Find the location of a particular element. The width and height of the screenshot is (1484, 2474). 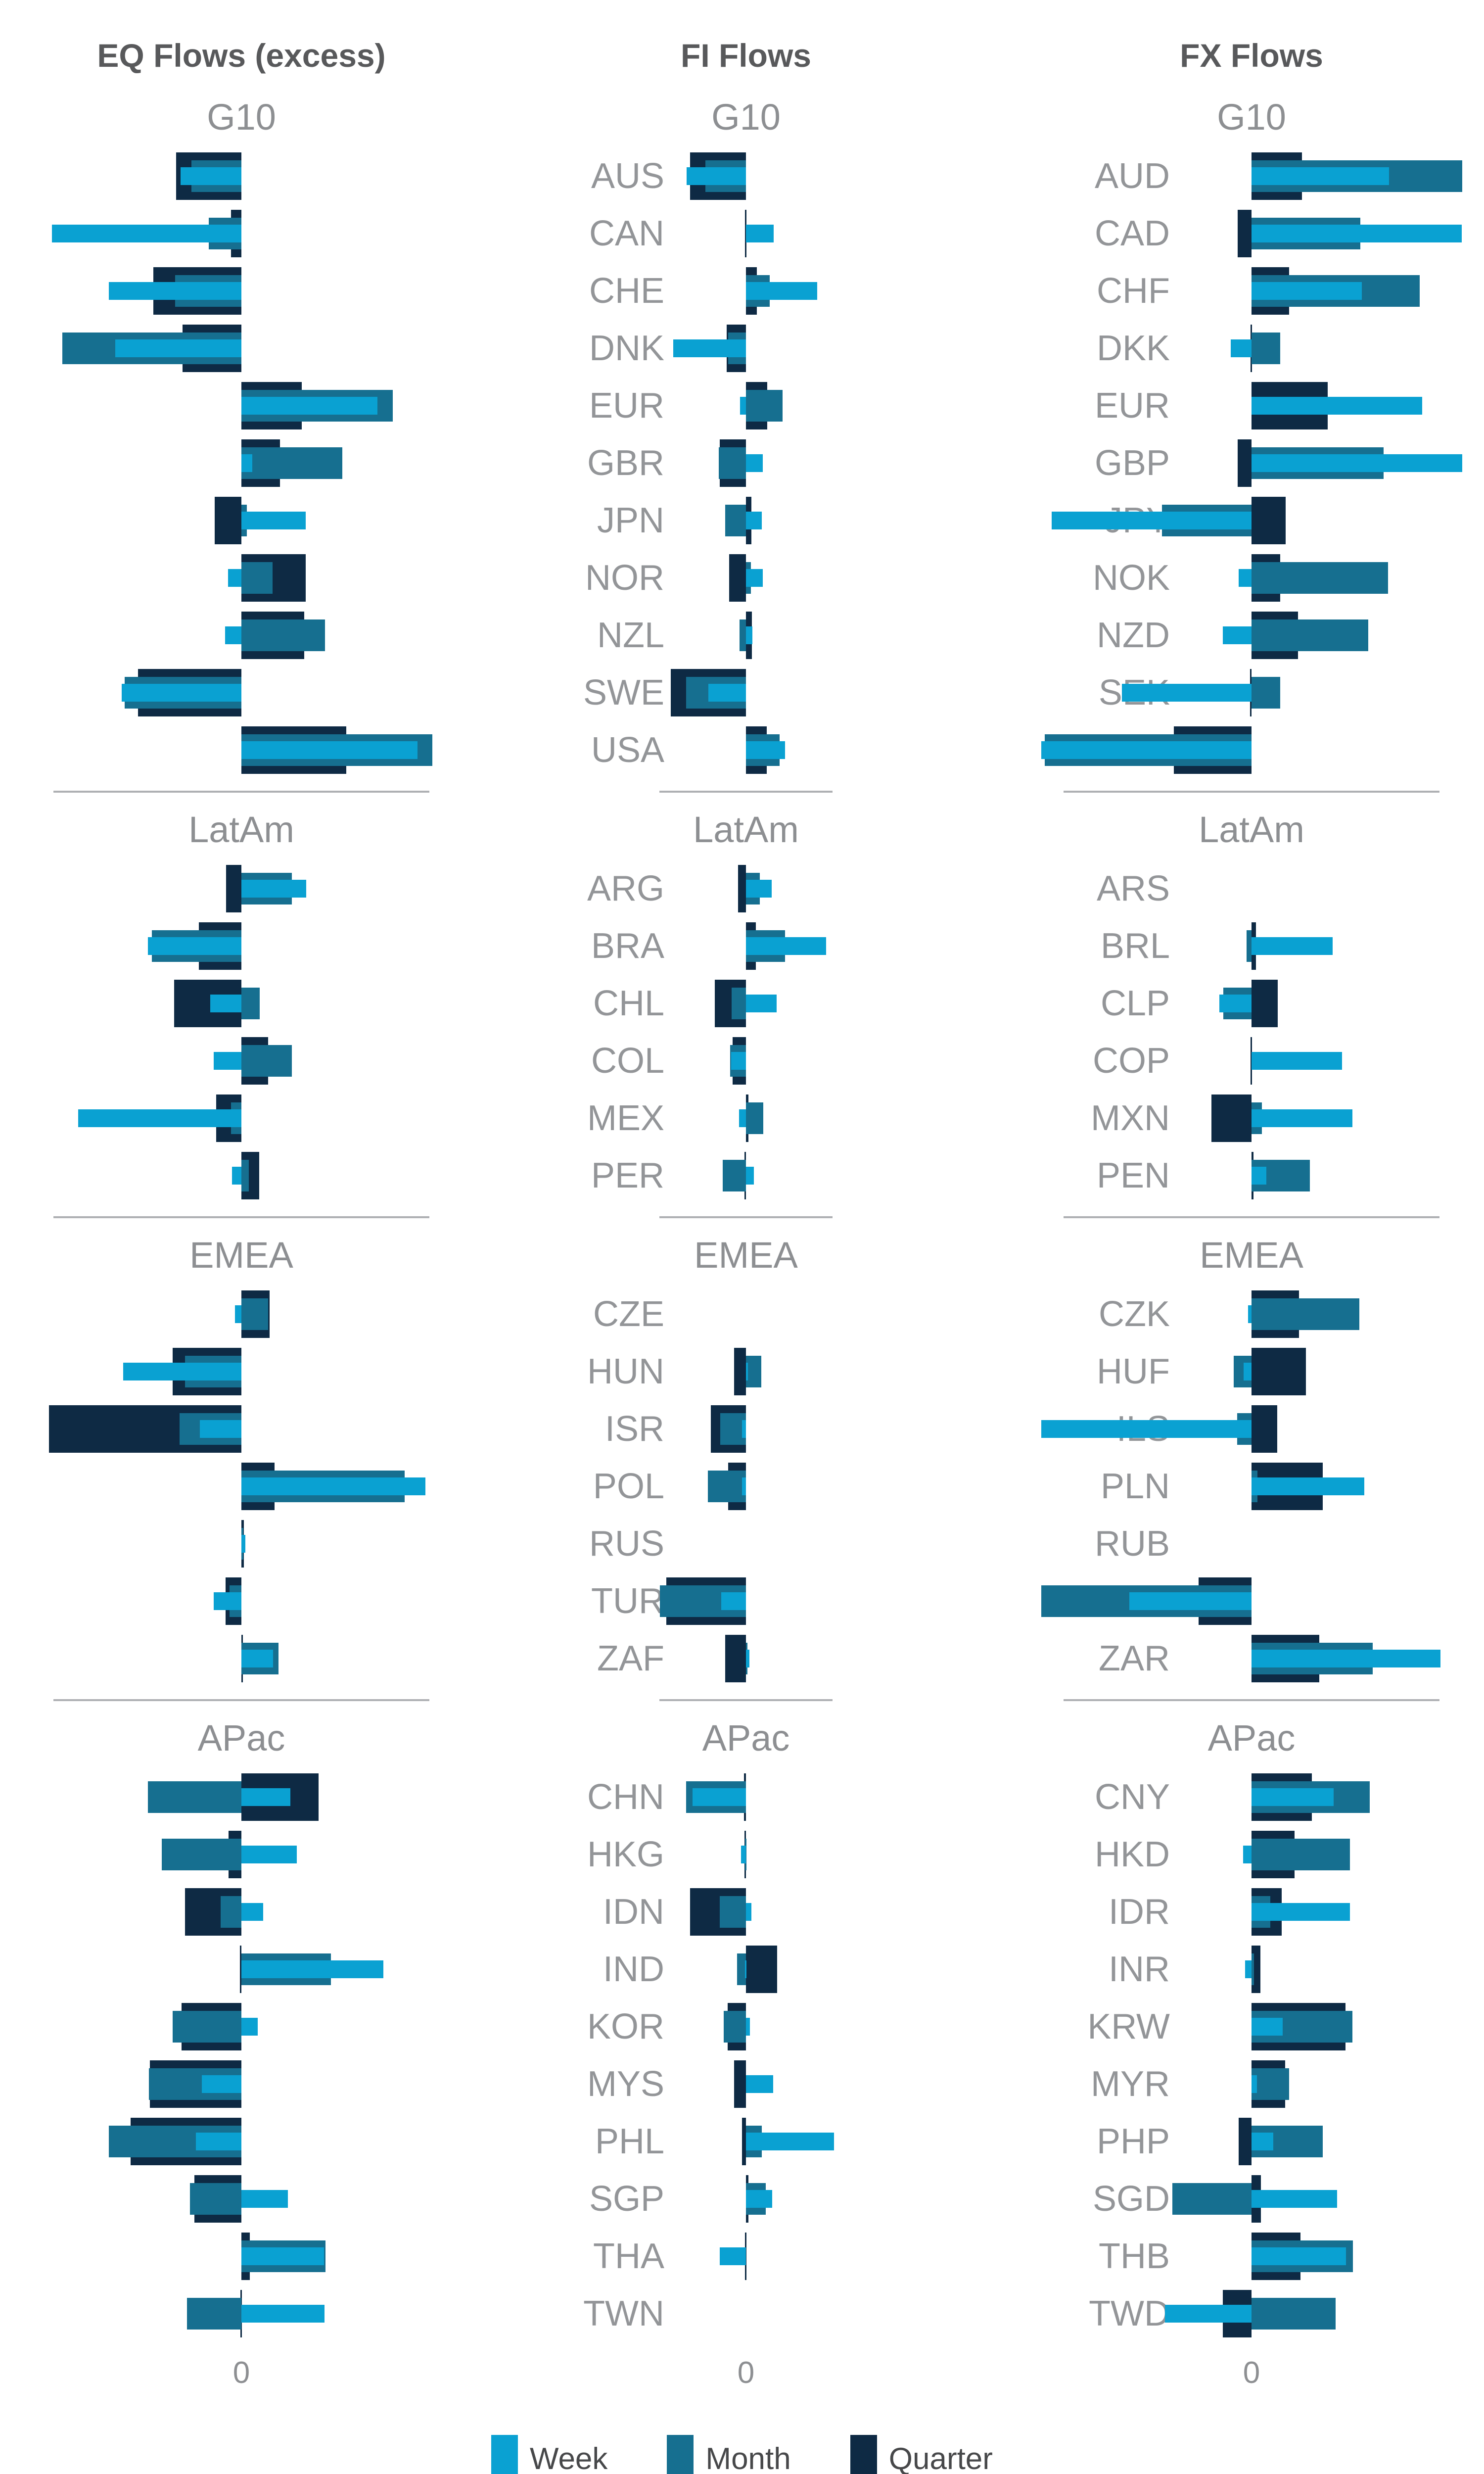

row-label-arg: ARG is located at coordinates (625, 888).